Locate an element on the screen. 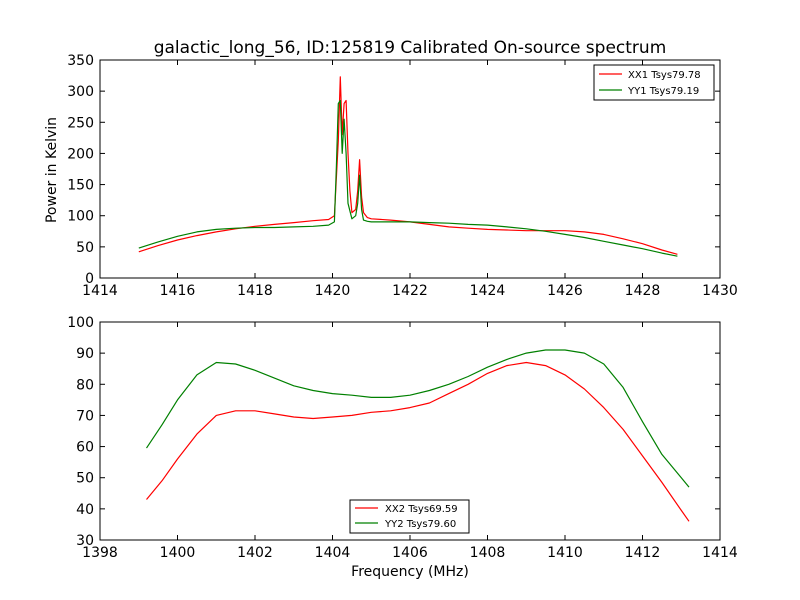 The image size is (800, 600). top-y-tick-label-2: 100 is located at coordinates (80, 217).